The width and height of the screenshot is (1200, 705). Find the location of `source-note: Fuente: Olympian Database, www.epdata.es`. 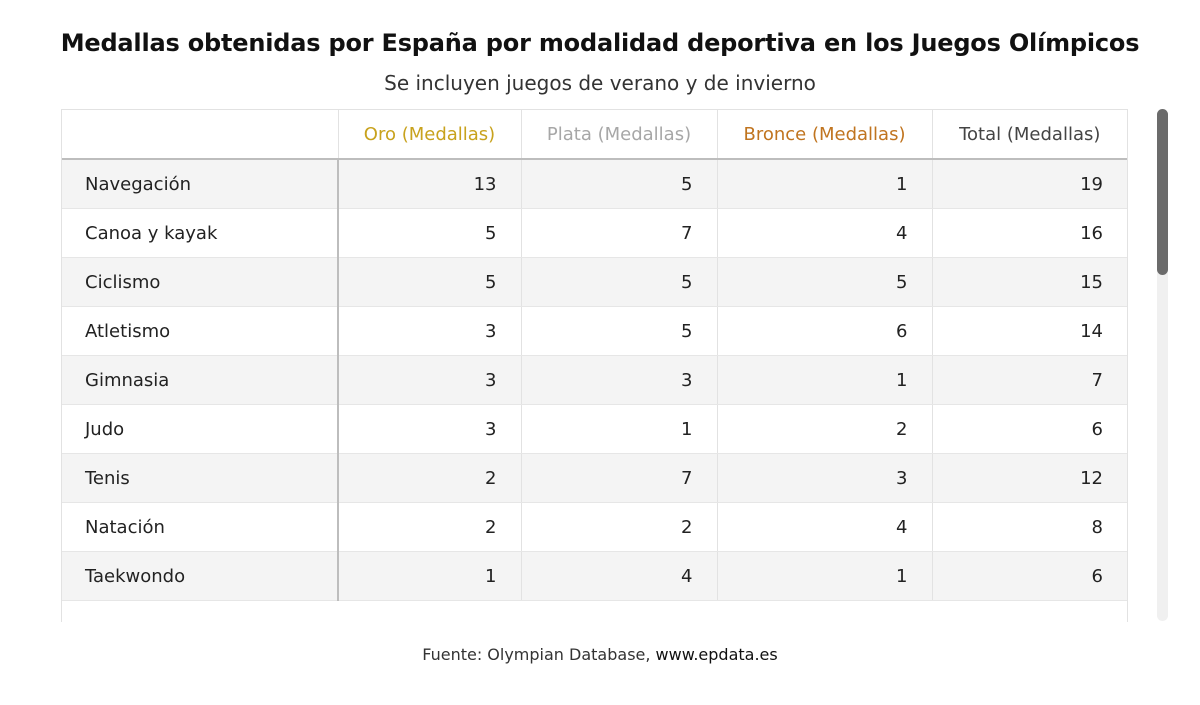

source-note: Fuente: Olympian Database, www.epdata.es is located at coordinates (600, 654).